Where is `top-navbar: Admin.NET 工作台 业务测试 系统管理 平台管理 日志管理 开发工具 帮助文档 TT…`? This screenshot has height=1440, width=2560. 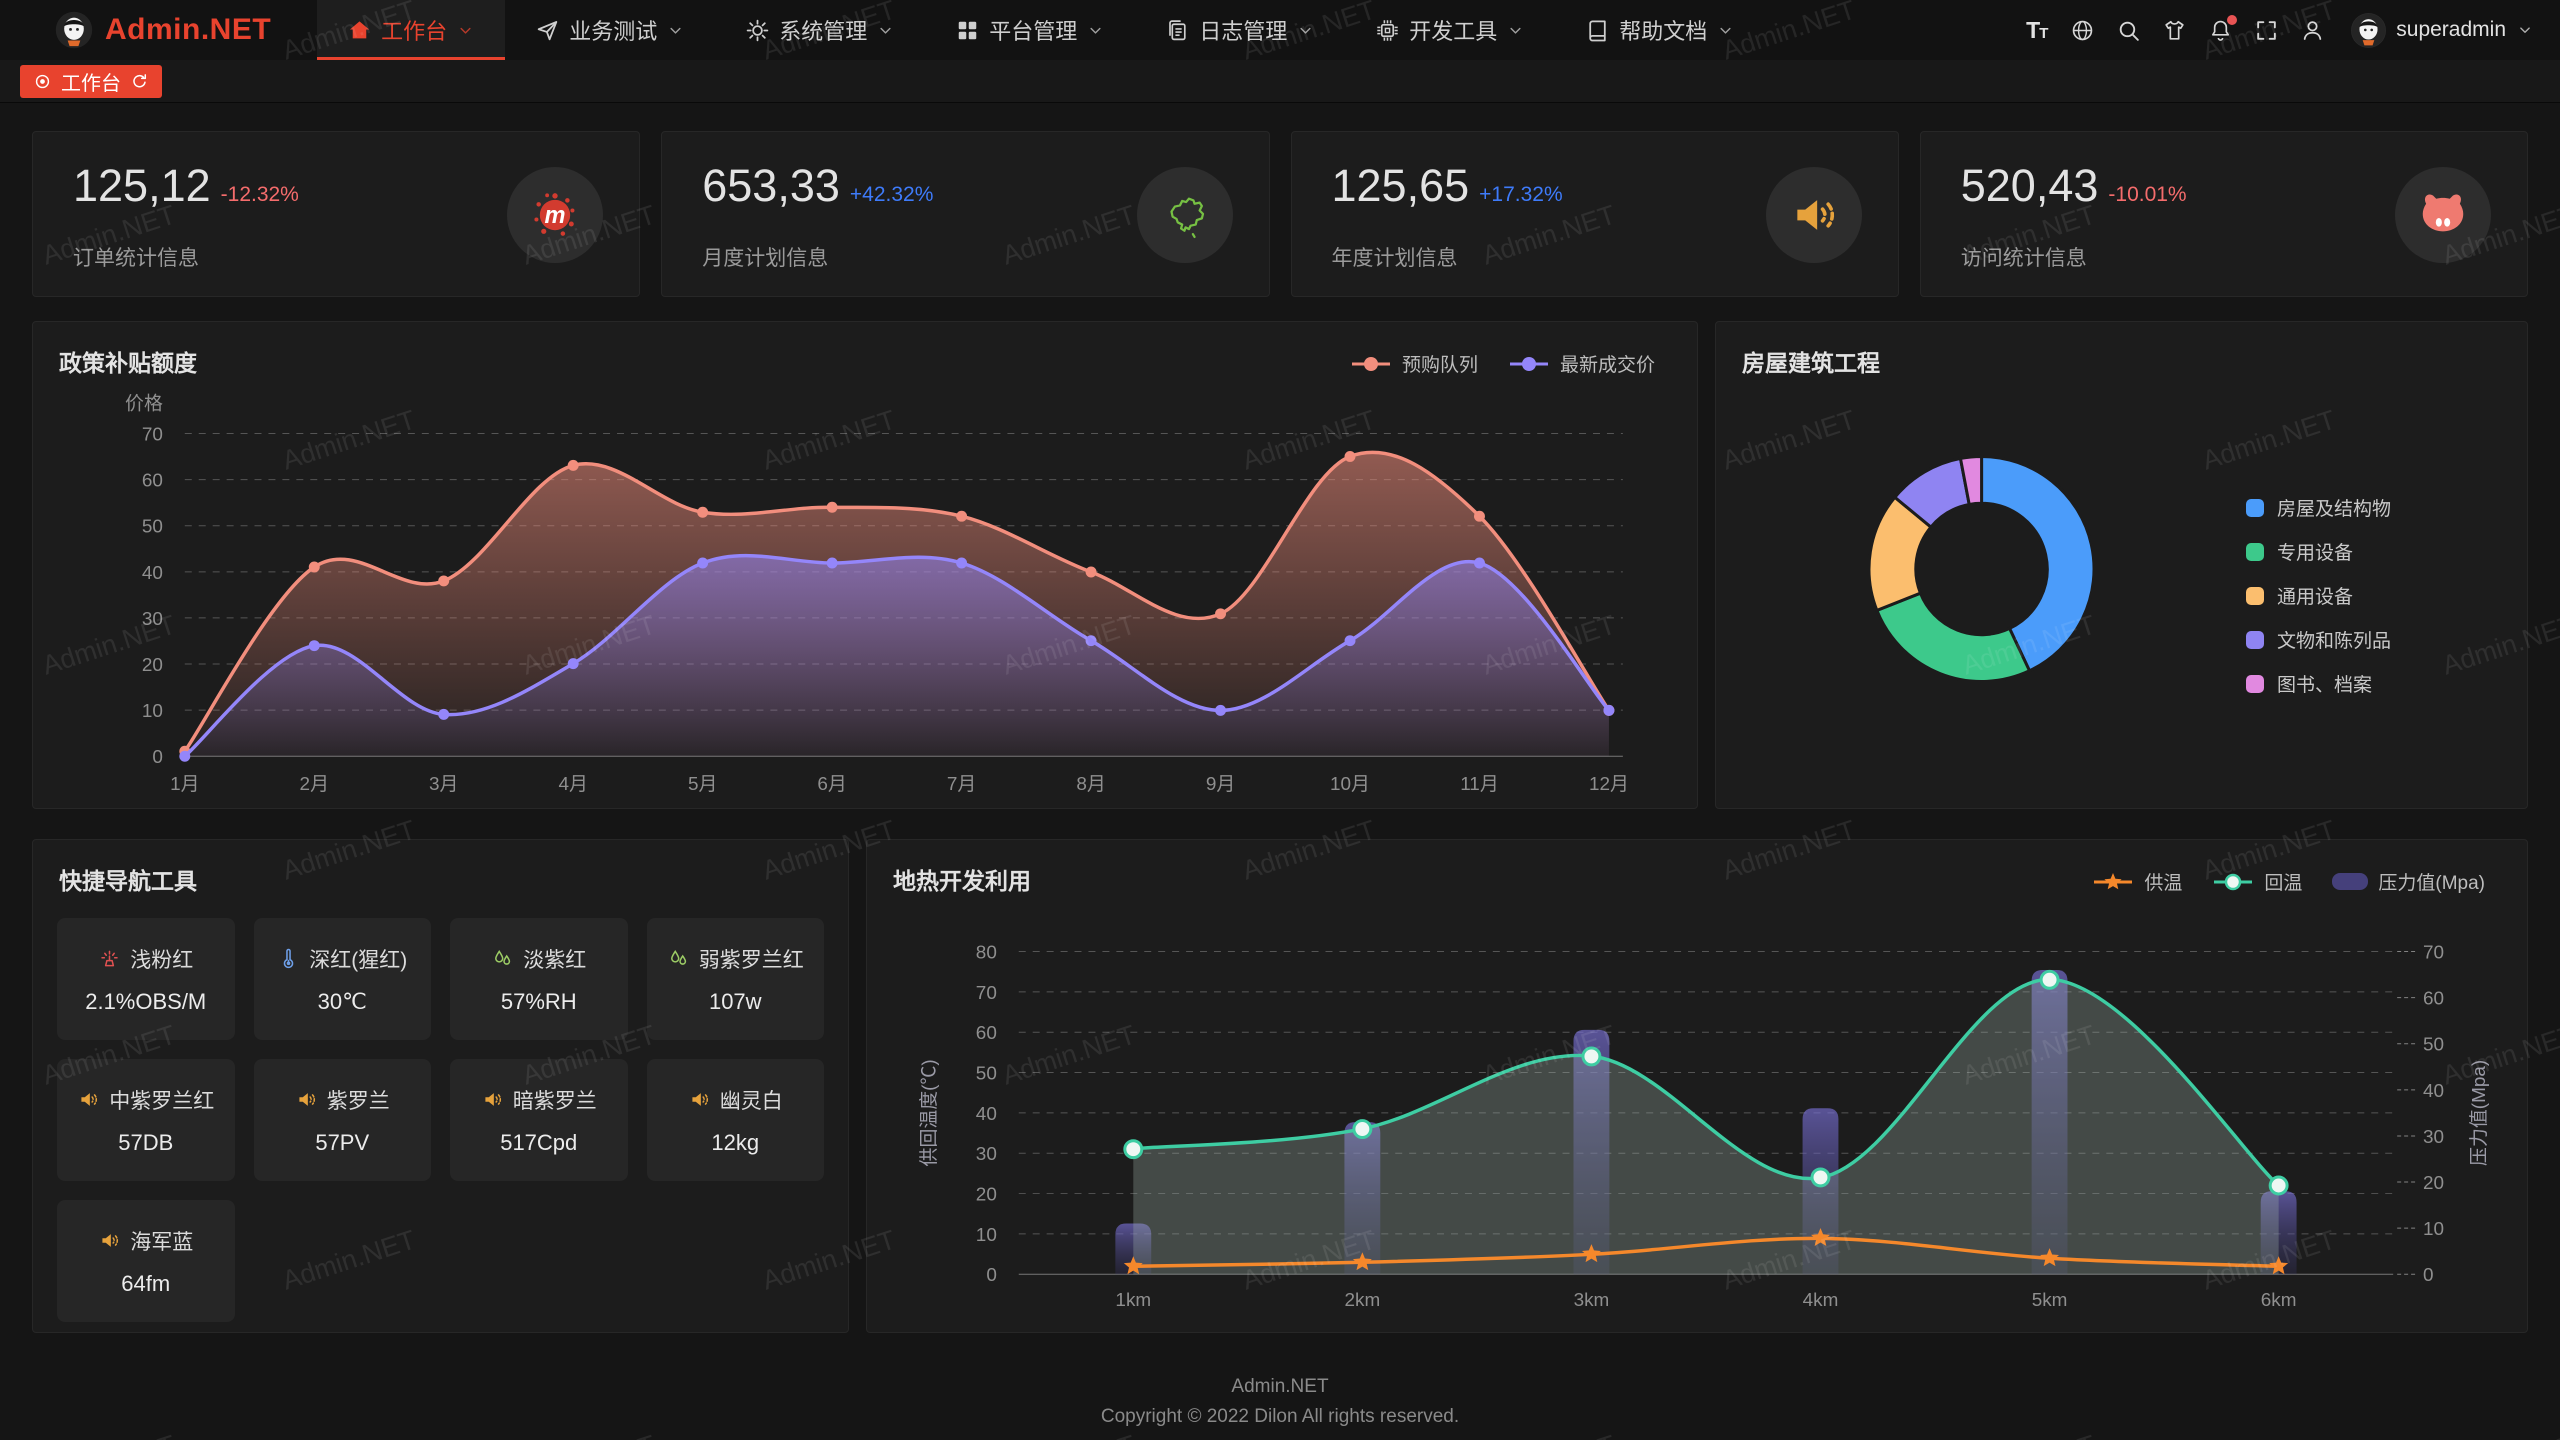 top-navbar: Admin.NET 工作台 业务测试 系统管理 平台管理 日志管理 开发工具 帮助文档 TT… is located at coordinates (1280, 30).